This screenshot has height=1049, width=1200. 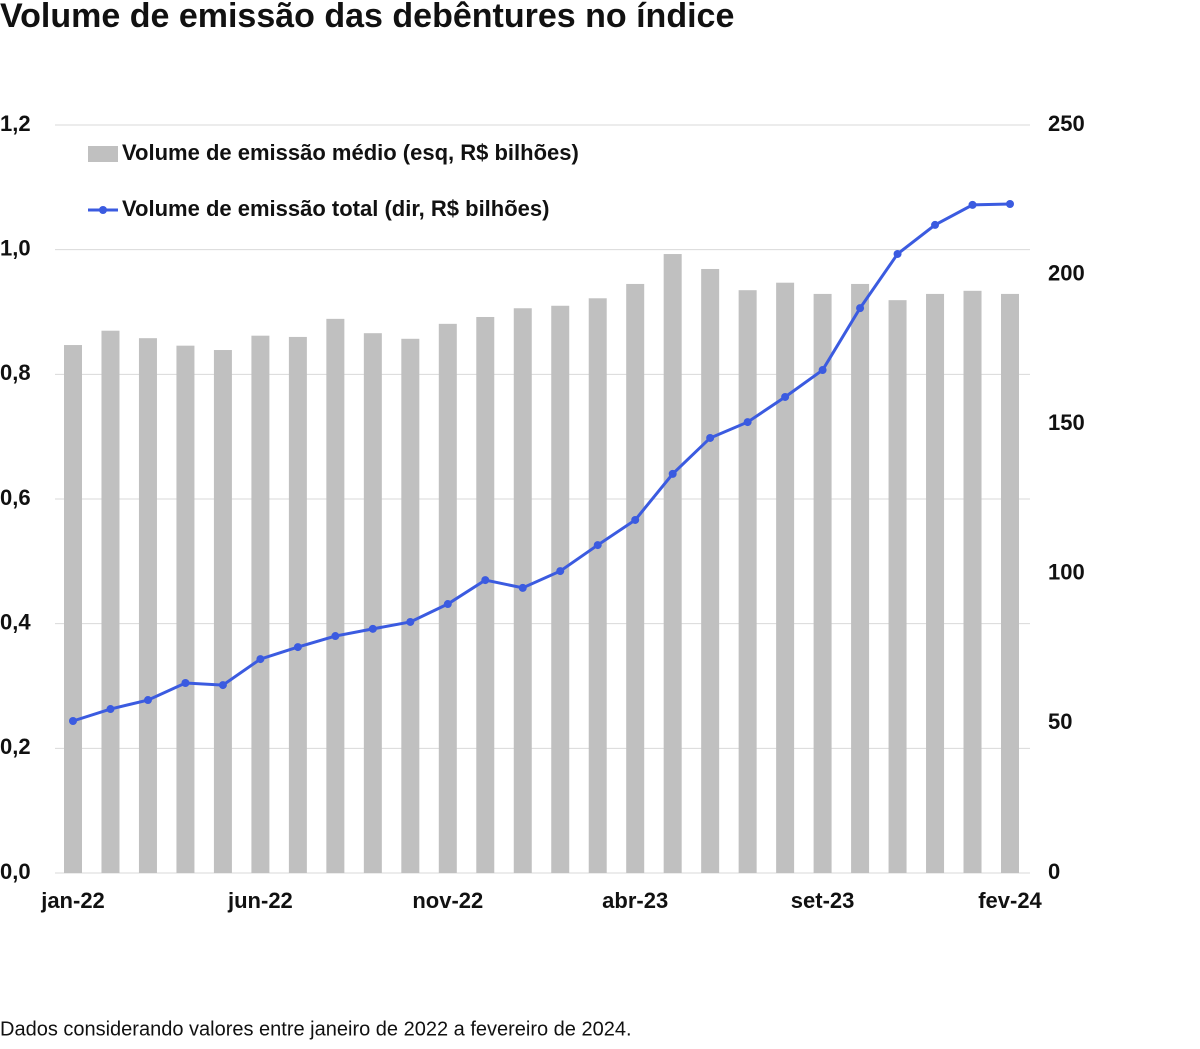 What do you see at coordinates (15, 621) in the screenshot?
I see `y-tick-label: 0,4` at bounding box center [15, 621].